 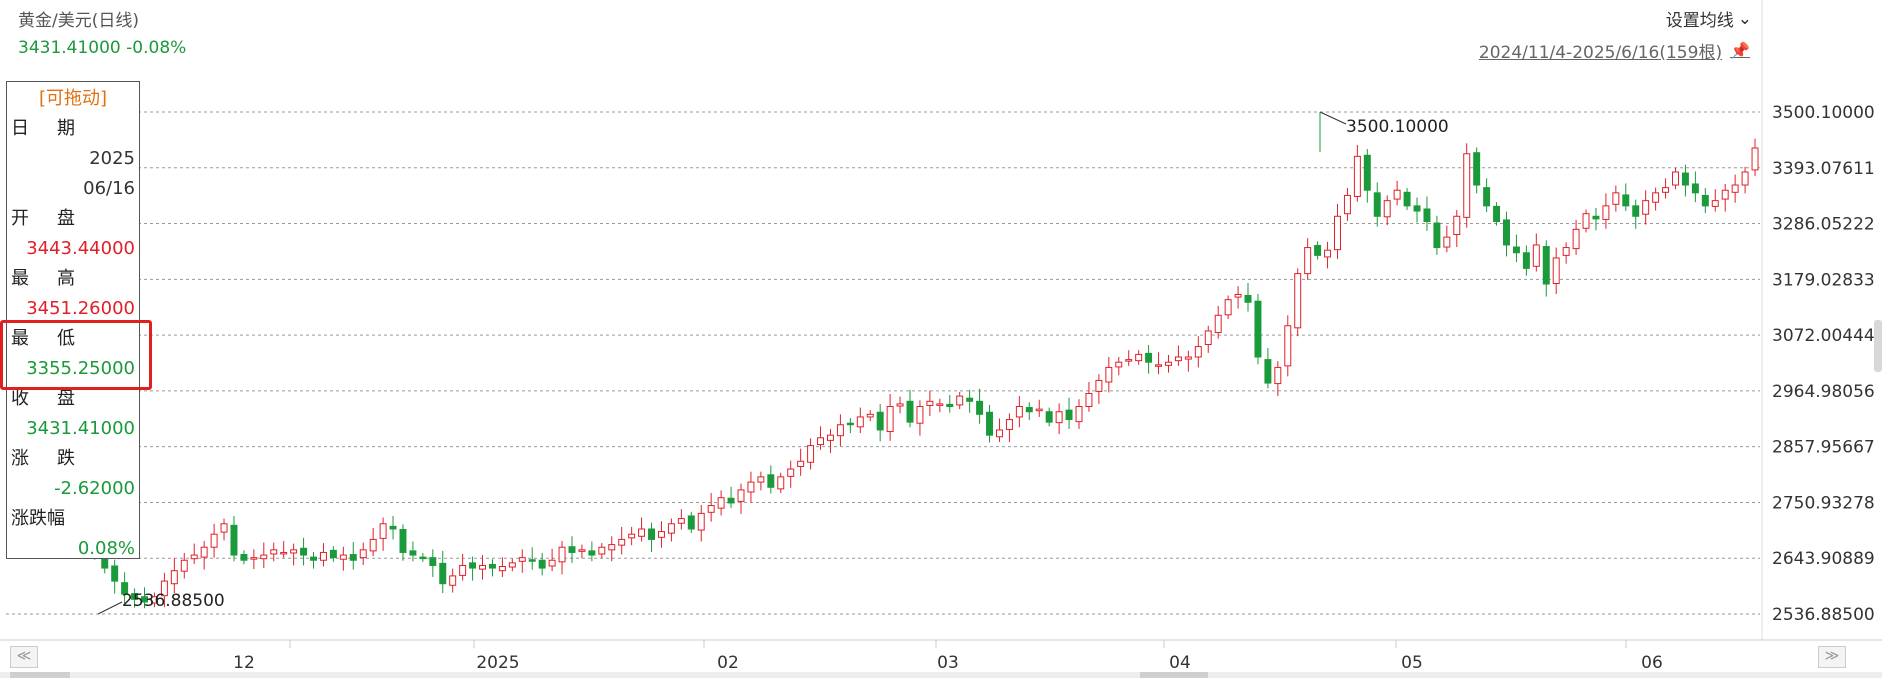 I want to click on scroll-right-button: ≫, so click(x=1832, y=657).